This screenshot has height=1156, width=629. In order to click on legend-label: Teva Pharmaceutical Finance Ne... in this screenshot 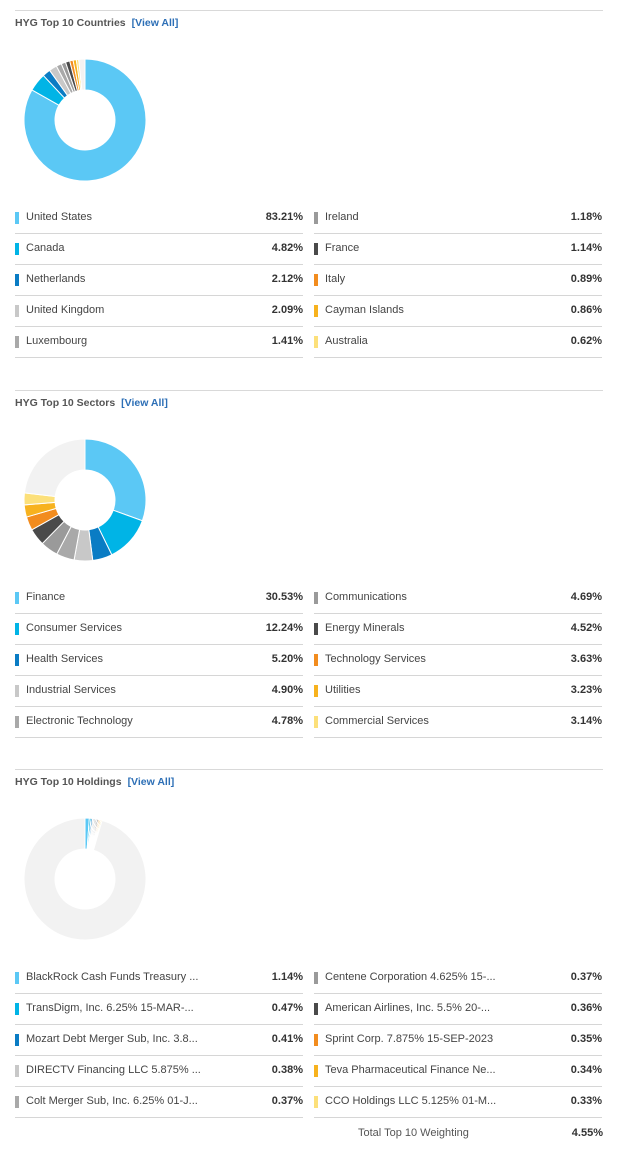, I will do `click(410, 1070)`.